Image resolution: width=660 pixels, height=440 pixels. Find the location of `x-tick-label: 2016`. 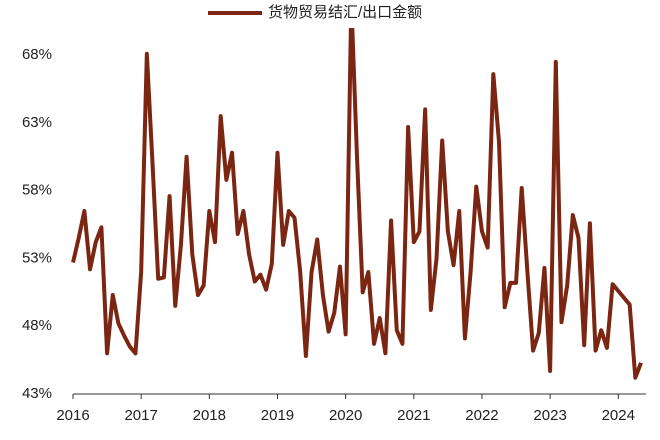

x-tick-label: 2016 is located at coordinates (72, 415).